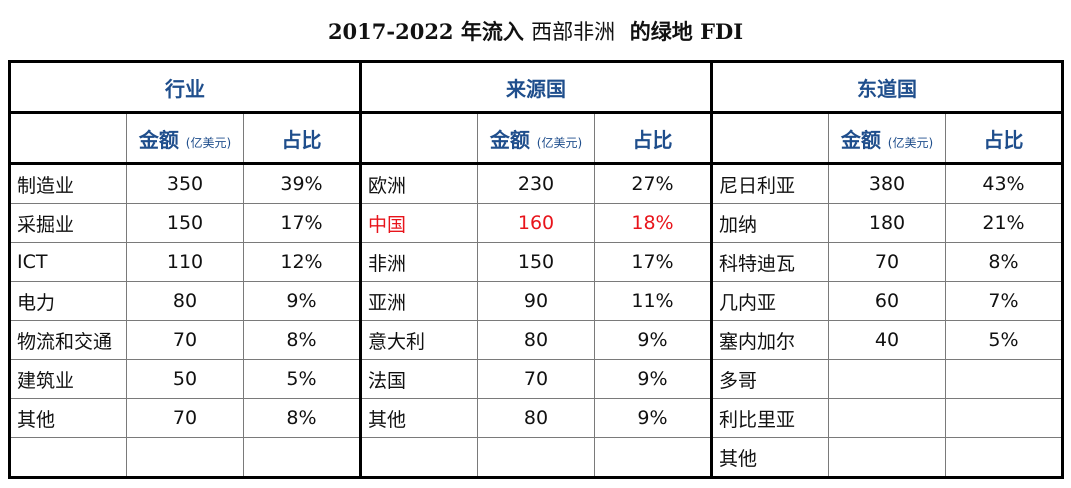  Describe the element at coordinates (302, 379) in the screenshot. I see `cell-industry-share: 5%` at that location.